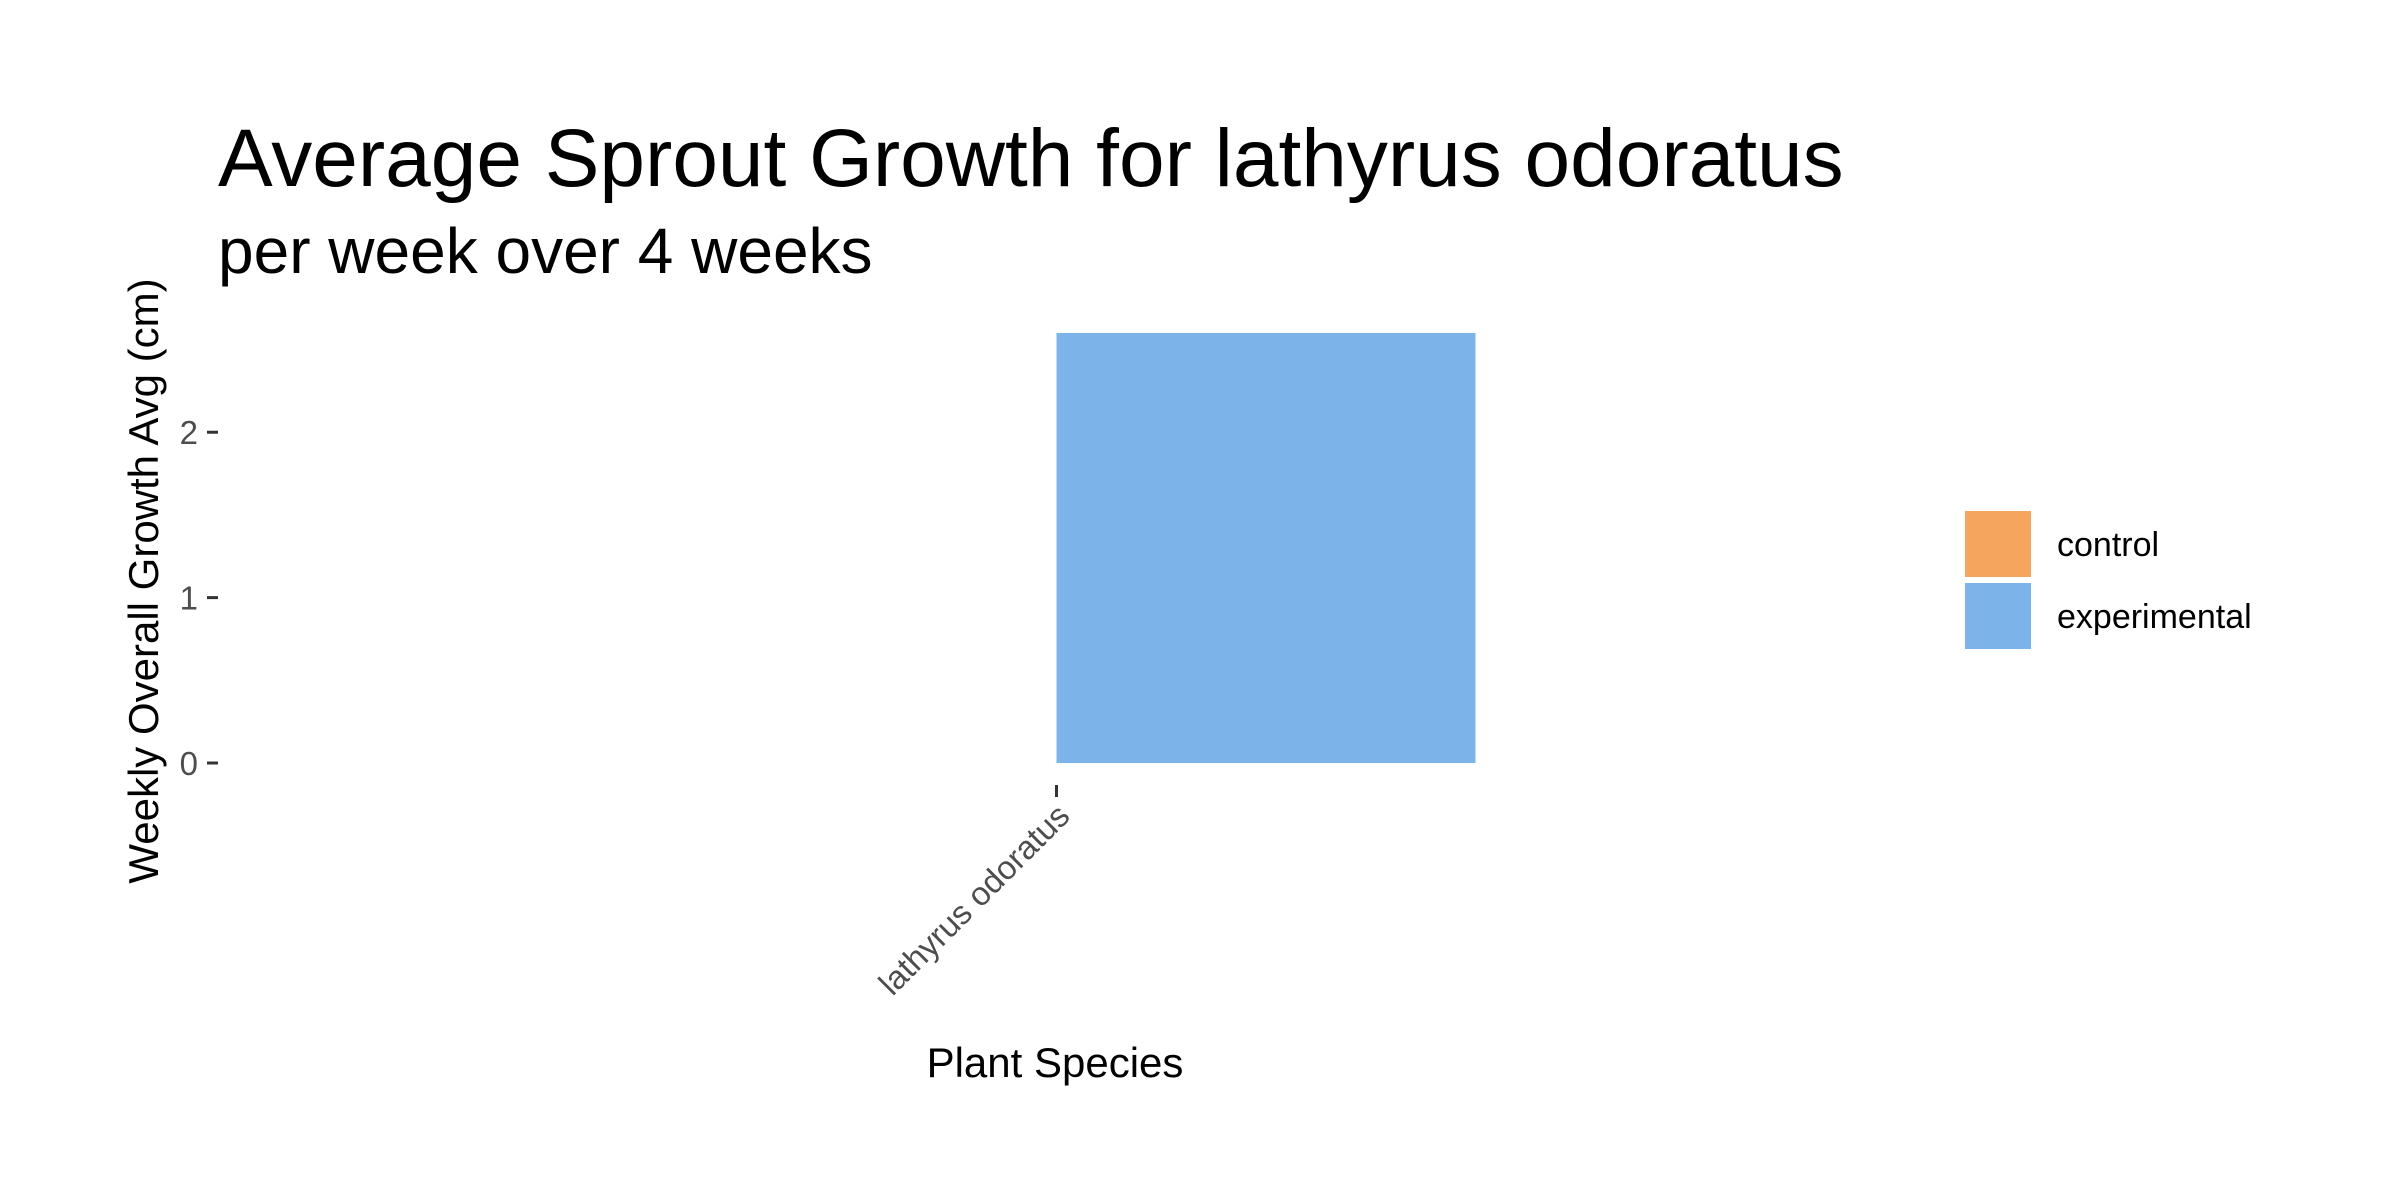 This screenshot has width=2399, height=1200. Describe the element at coordinates (2154, 617) in the screenshot. I see `legend-label-experimental: experimental` at that location.